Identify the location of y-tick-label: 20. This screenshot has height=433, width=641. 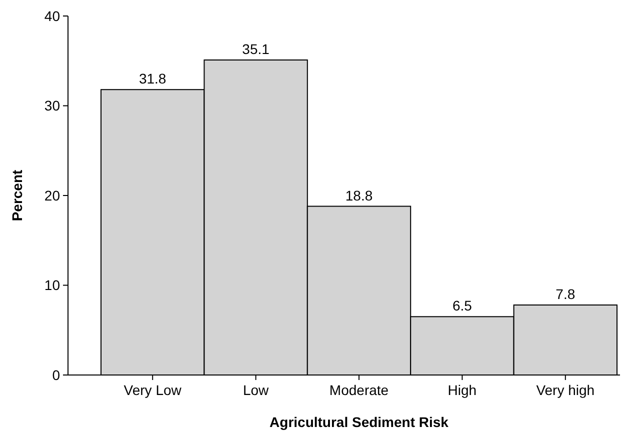
(52, 195).